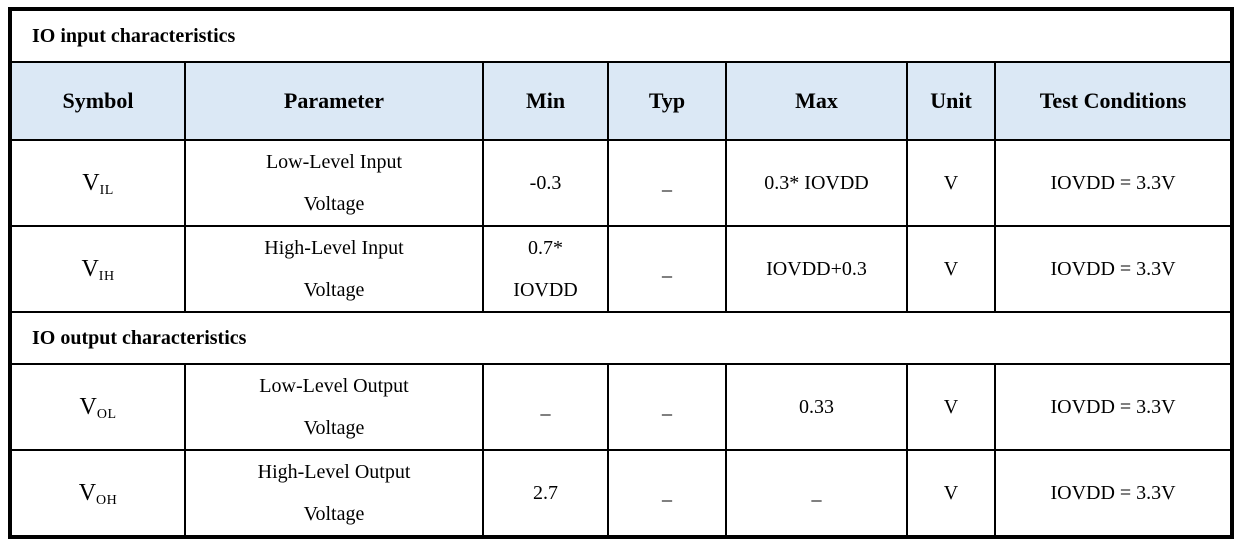 This screenshot has width=1237, height=539. I want to click on cell-symbol: VIH, so click(97, 269).